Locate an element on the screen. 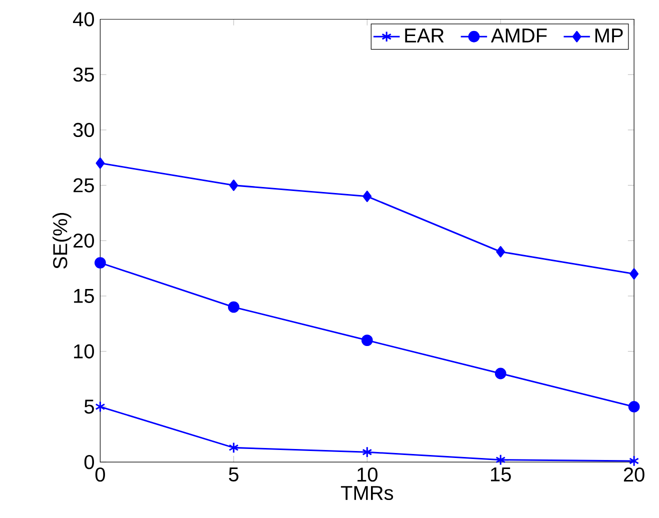 This screenshot has width=659, height=518. x-tick-label: 20 is located at coordinates (634, 474).